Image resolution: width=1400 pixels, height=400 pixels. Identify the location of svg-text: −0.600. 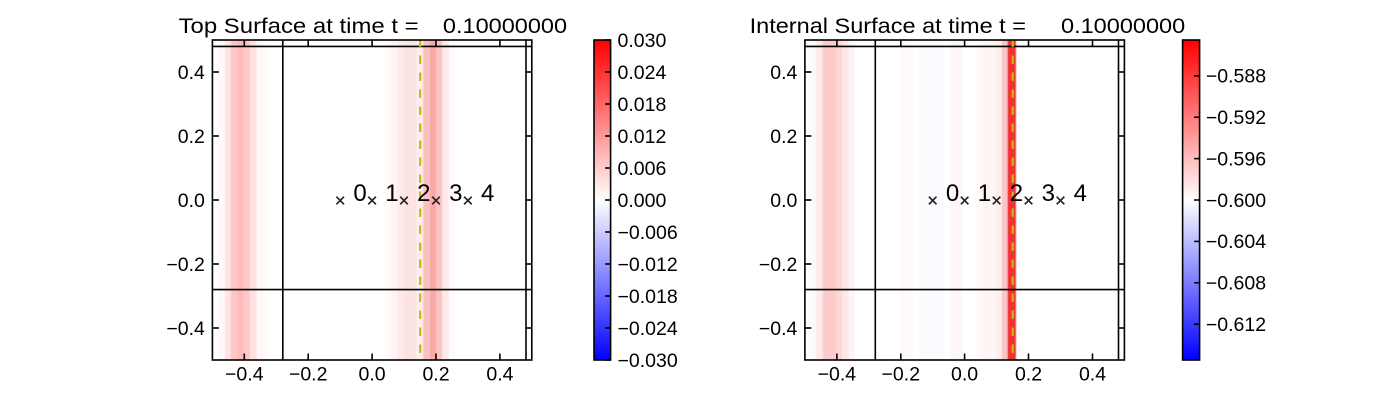
(1236, 201).